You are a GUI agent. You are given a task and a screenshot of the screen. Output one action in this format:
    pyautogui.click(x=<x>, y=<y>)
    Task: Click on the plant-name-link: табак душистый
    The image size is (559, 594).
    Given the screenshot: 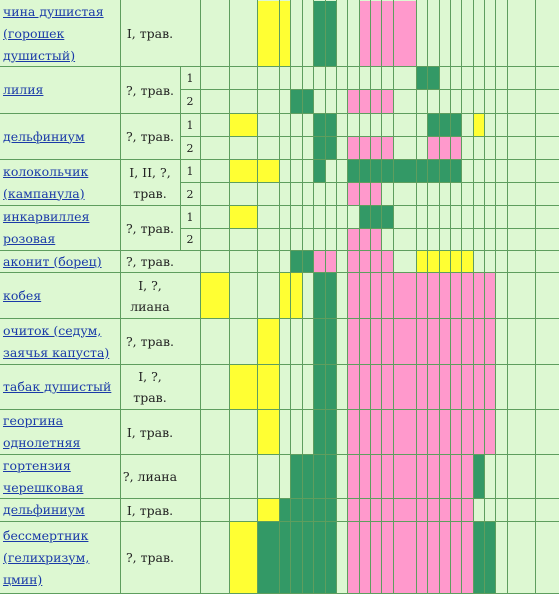 What is the action you would take?
    pyautogui.click(x=57, y=386)
    